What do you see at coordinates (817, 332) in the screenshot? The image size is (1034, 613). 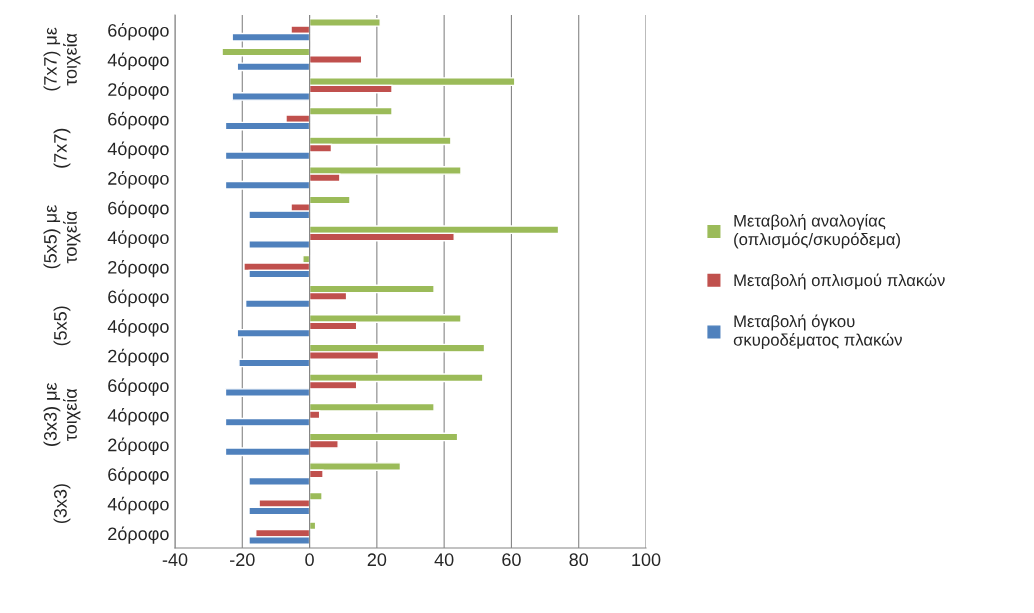 I see `legend-label: Μεταβολή όγκου σκυροδέματος πλακών` at bounding box center [817, 332].